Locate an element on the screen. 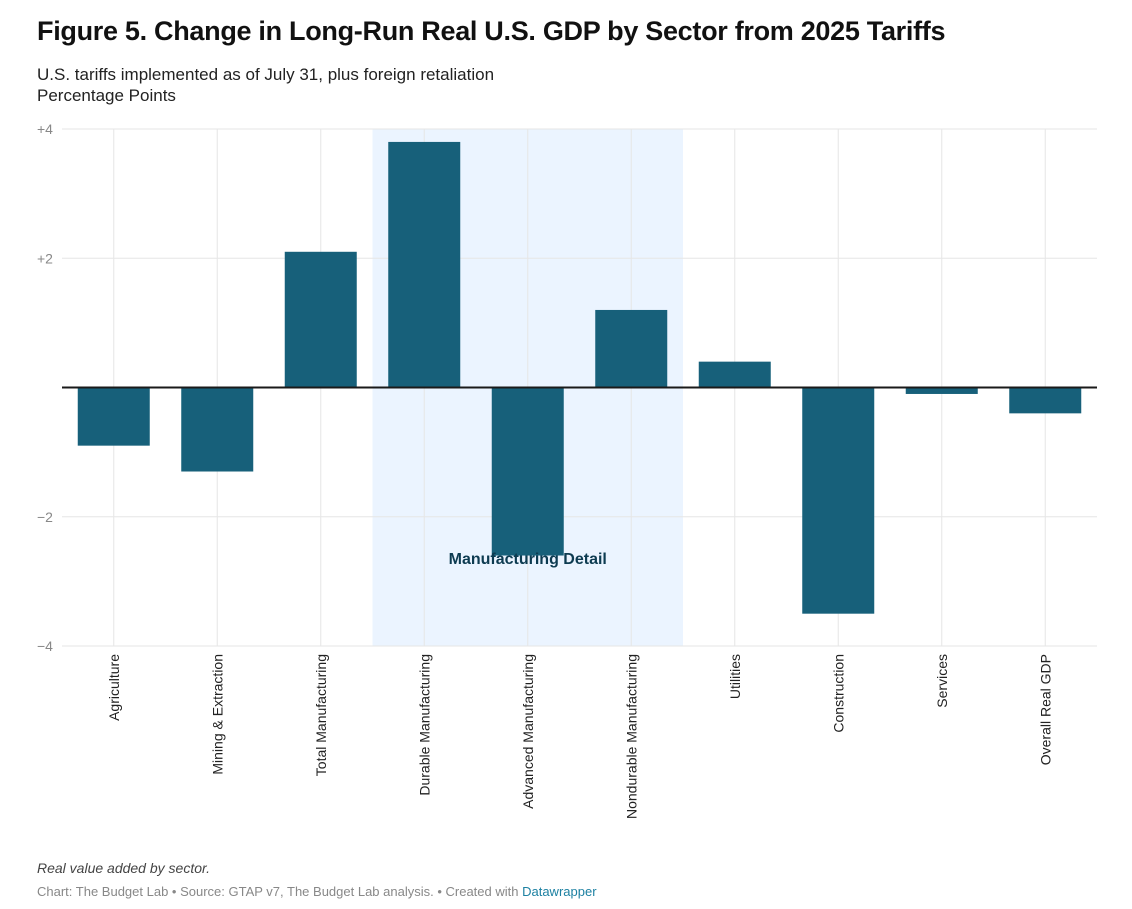  y-tick-label: +4 is located at coordinates (45, 129).